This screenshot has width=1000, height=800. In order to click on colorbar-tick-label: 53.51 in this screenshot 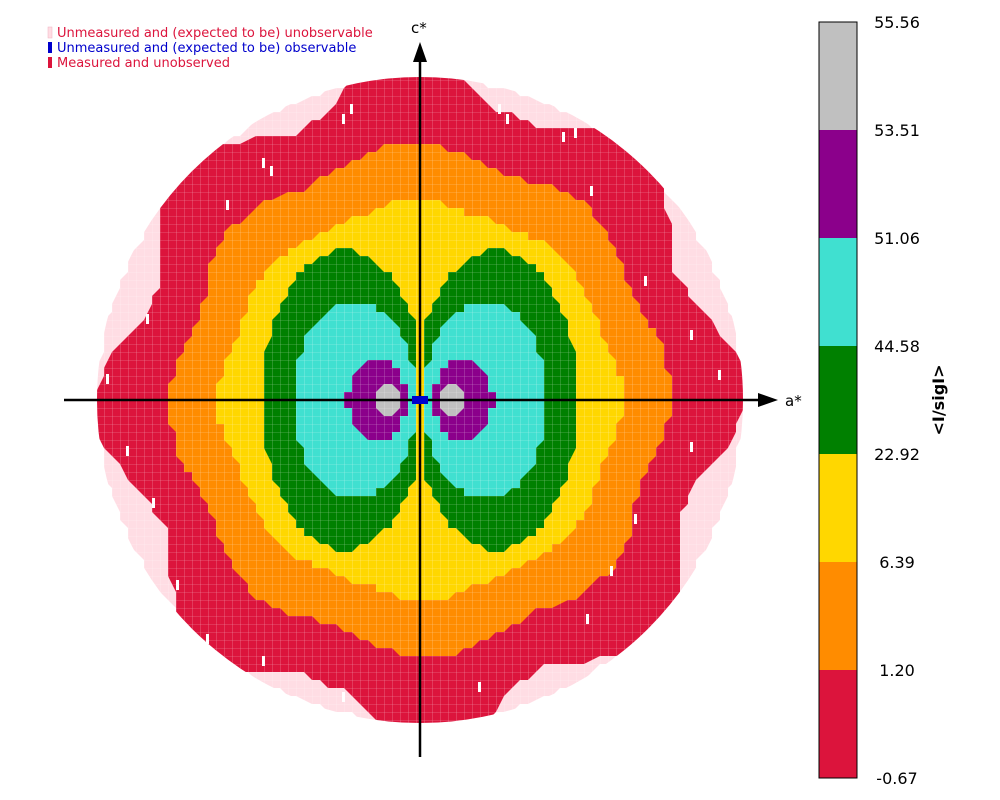, I will do `click(897, 130)`.